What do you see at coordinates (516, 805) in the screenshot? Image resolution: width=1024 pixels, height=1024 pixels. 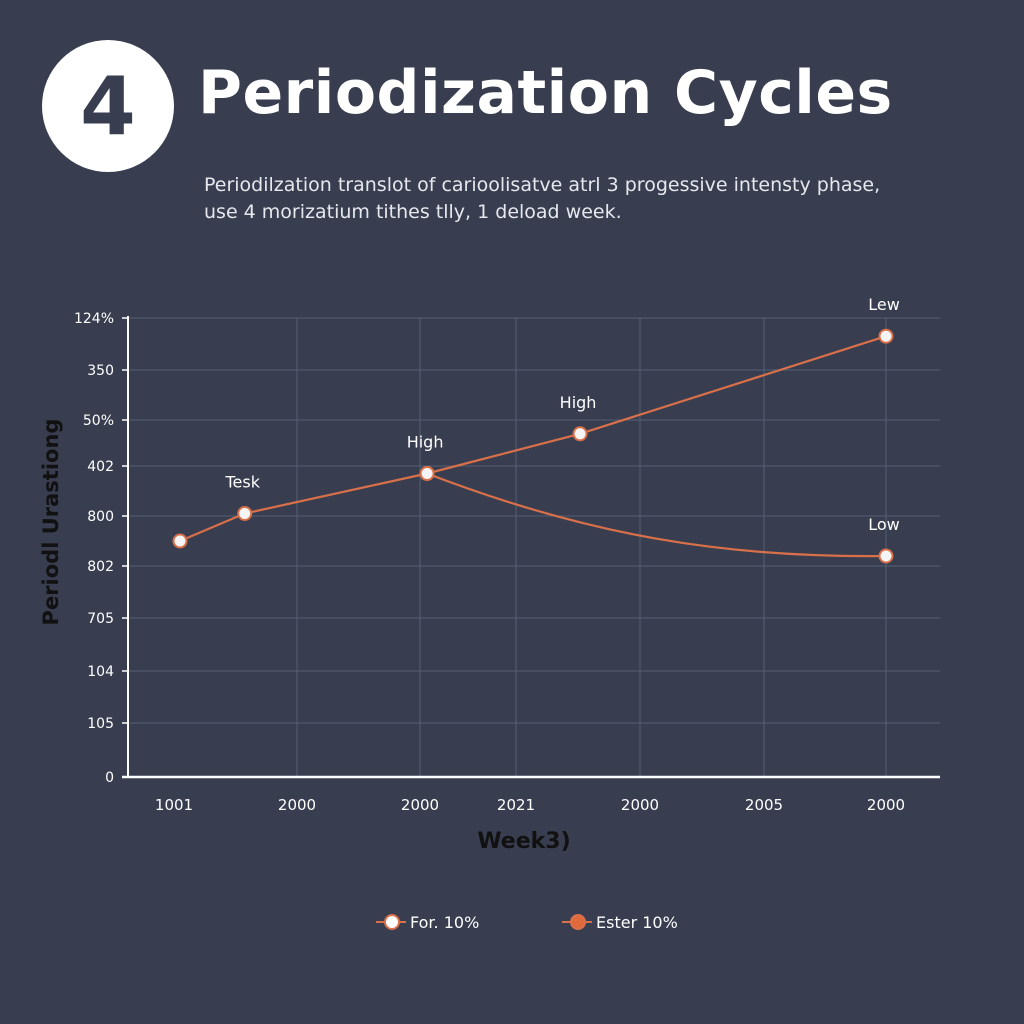 I see `x-tick-label: 2021` at bounding box center [516, 805].